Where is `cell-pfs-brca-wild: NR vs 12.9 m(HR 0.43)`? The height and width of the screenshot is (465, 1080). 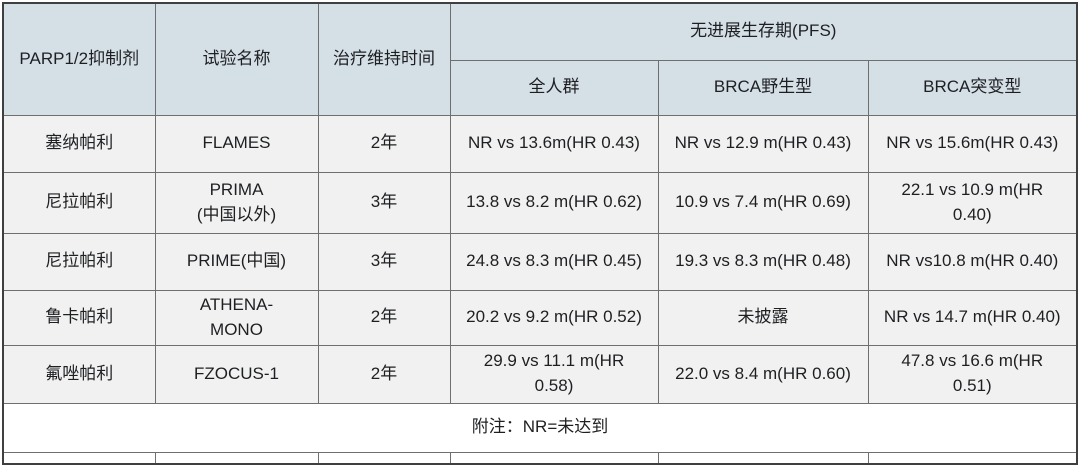 cell-pfs-brca-wild: NR vs 12.9 m(HR 0.43) is located at coordinates (763, 143).